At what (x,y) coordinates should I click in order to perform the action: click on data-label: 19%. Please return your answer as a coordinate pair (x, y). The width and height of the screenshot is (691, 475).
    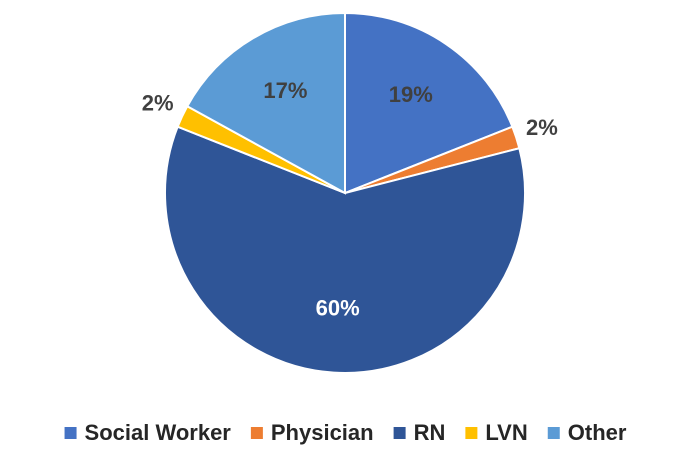
    Looking at the image, I should click on (411, 94).